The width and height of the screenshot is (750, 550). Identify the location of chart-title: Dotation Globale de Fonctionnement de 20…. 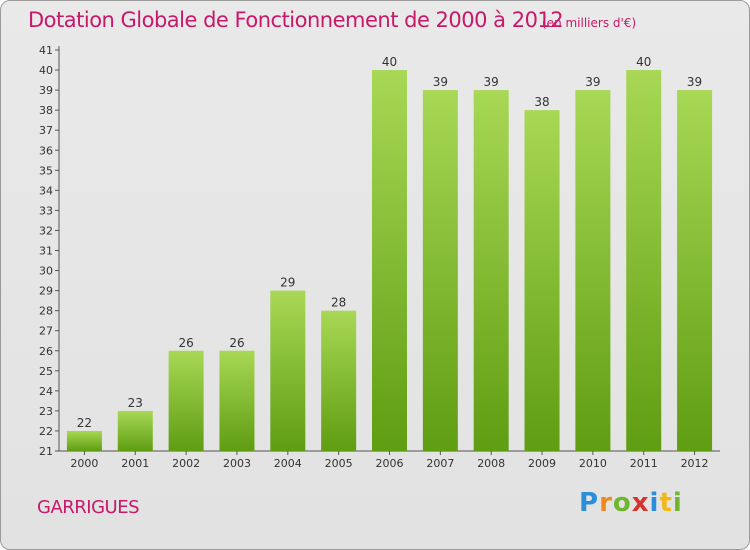
(296, 20).